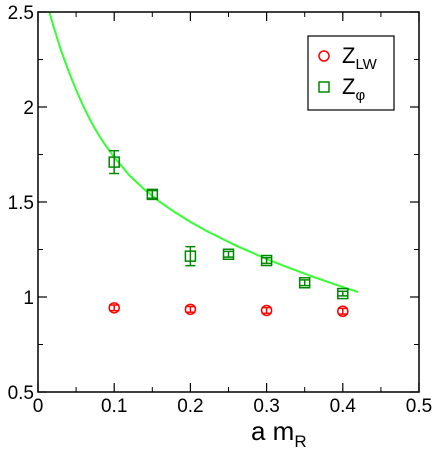  Describe the element at coordinates (360, 58) in the screenshot. I see `legend-label: ZLW` at that location.